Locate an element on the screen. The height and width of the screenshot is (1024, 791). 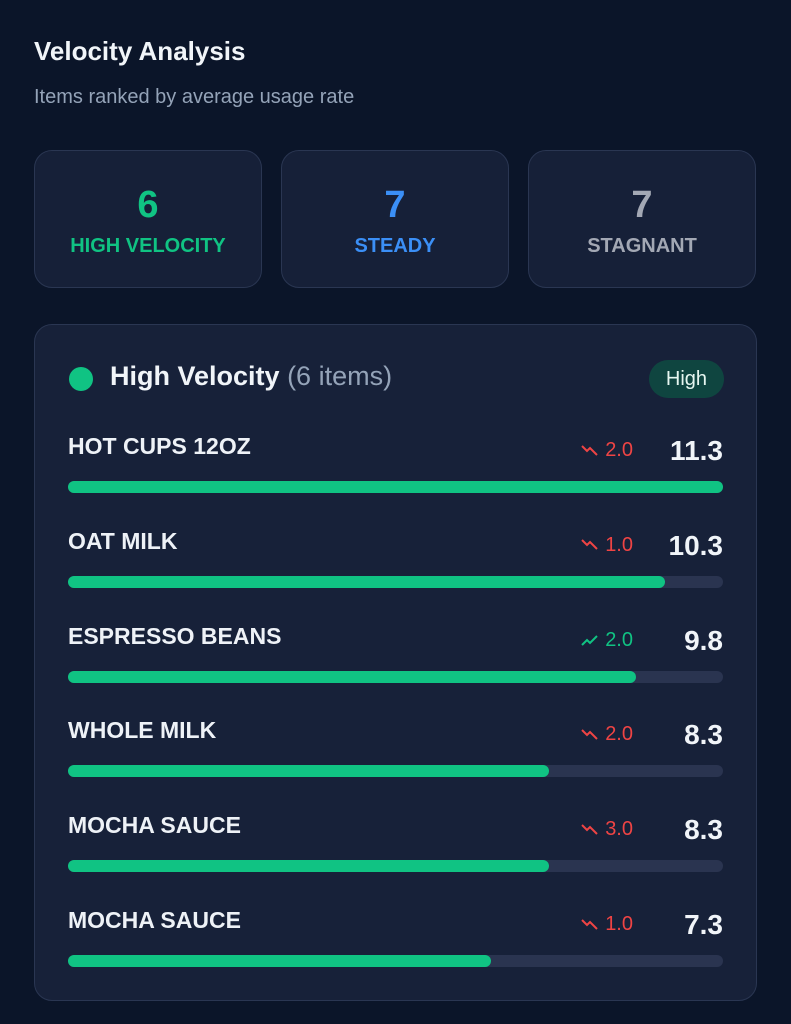
stat-card: 6 HIGH VELOCITY is located at coordinates (148, 219).